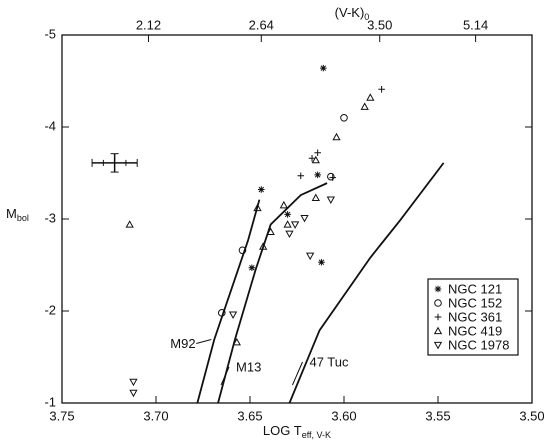 The width and height of the screenshot is (560, 447). I want to click on legend-box, so click(473, 317).